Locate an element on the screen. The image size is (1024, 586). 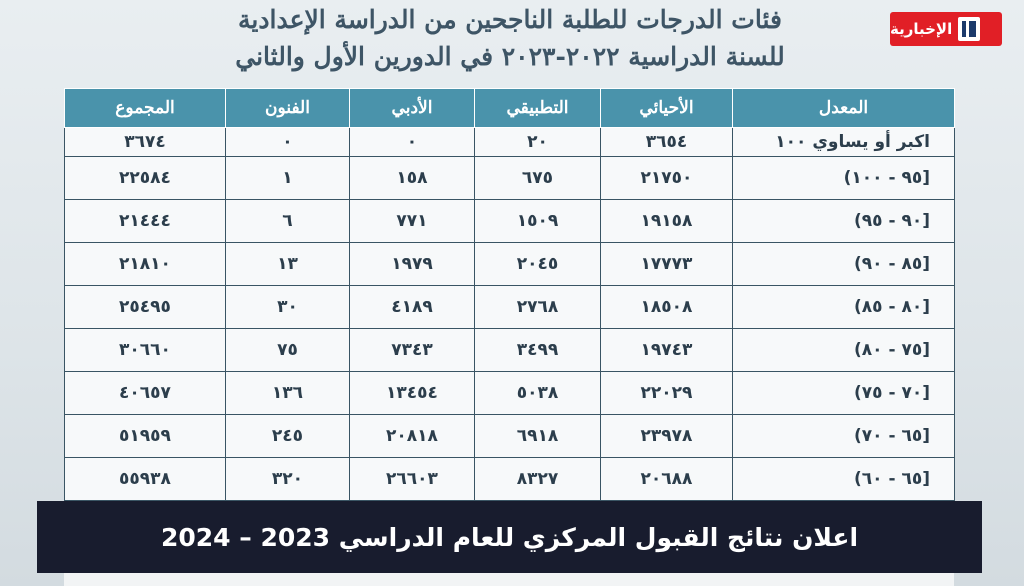
cell-biology: ٢٣٩٧٨ is located at coordinates (666, 436).